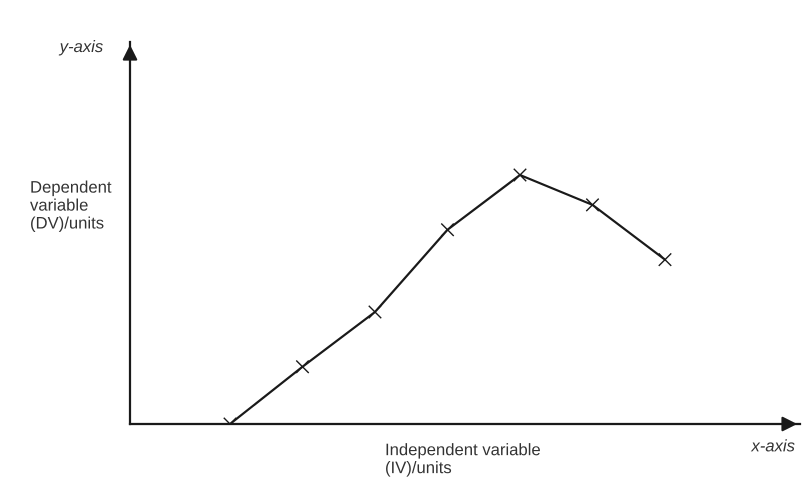 This screenshot has height=486, width=804. Describe the element at coordinates (80, 48) in the screenshot. I see `text: y-axis` at that location.